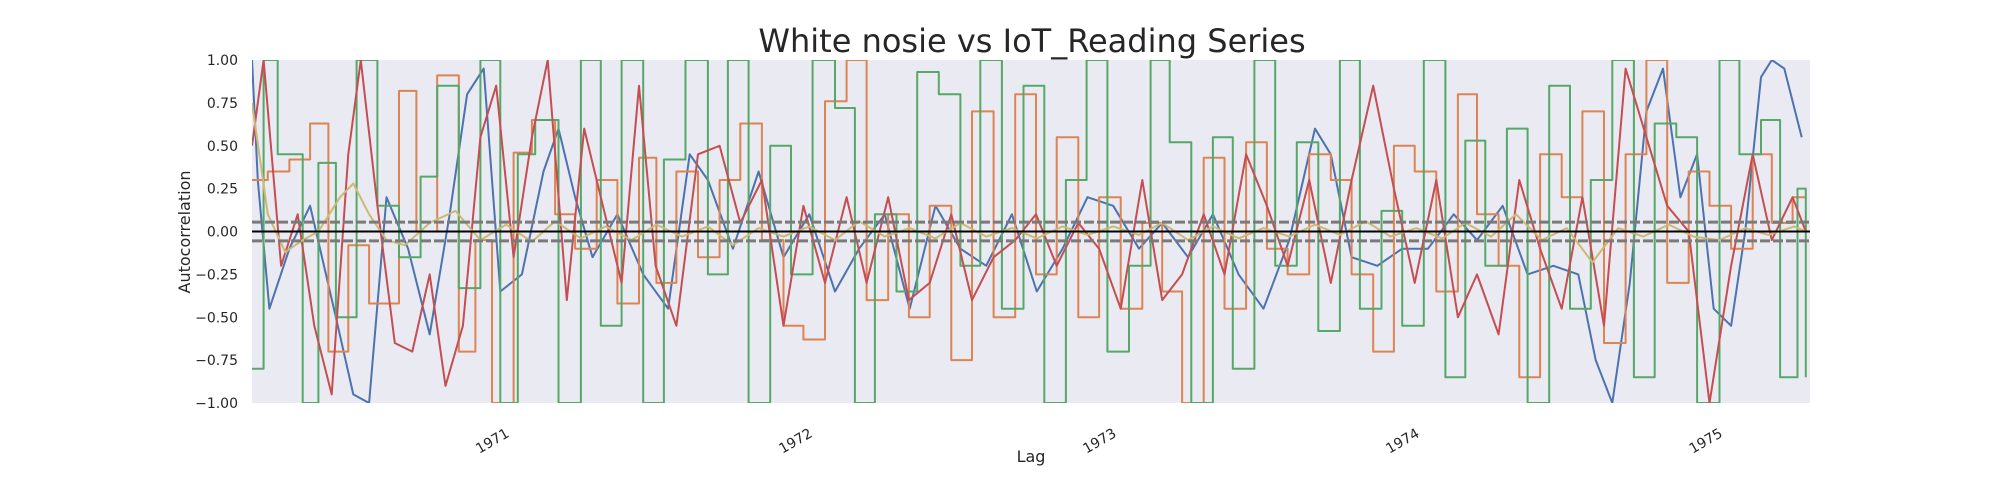 The width and height of the screenshot is (2000, 500). Describe the element at coordinates (1706, 442) in the screenshot. I see `x-tick-label: 1975` at that location.